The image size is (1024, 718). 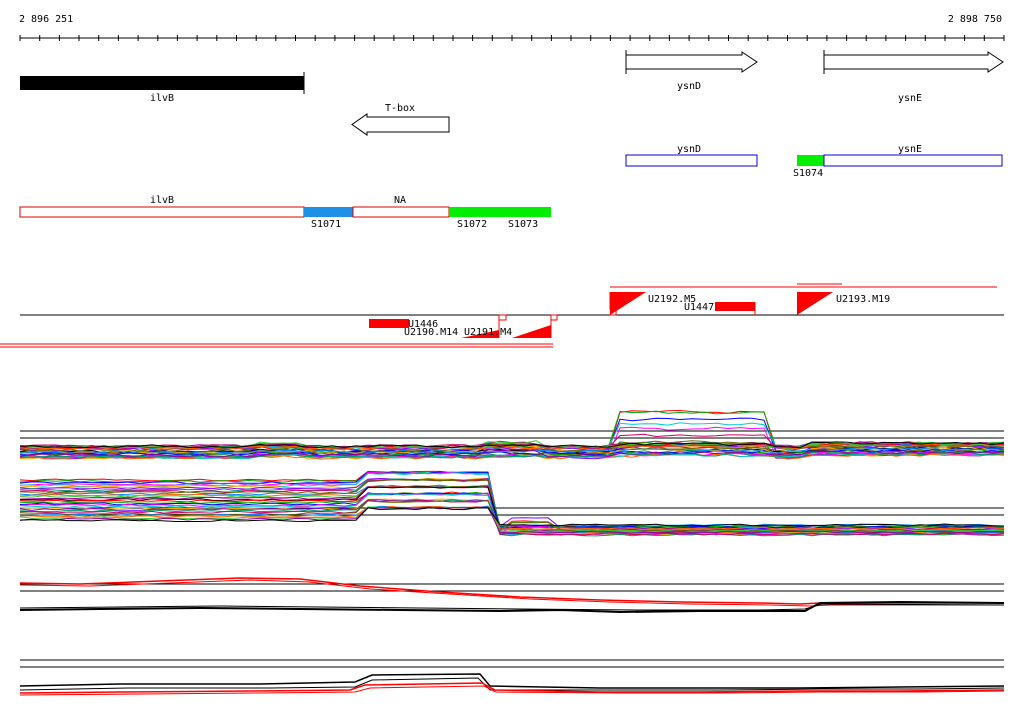 What do you see at coordinates (689, 149) in the screenshot?
I see `transcript-ysnd-label: ysnD` at bounding box center [689, 149].